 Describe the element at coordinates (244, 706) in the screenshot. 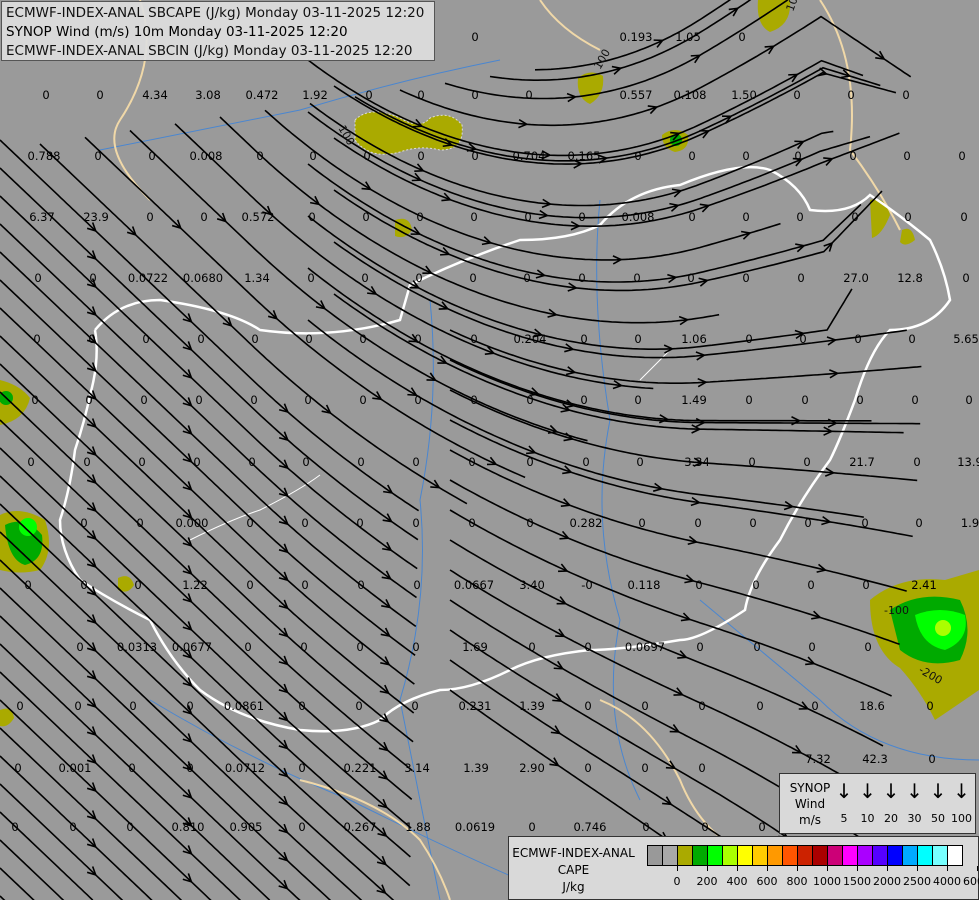

I see `station-value: 0.0861` at that location.